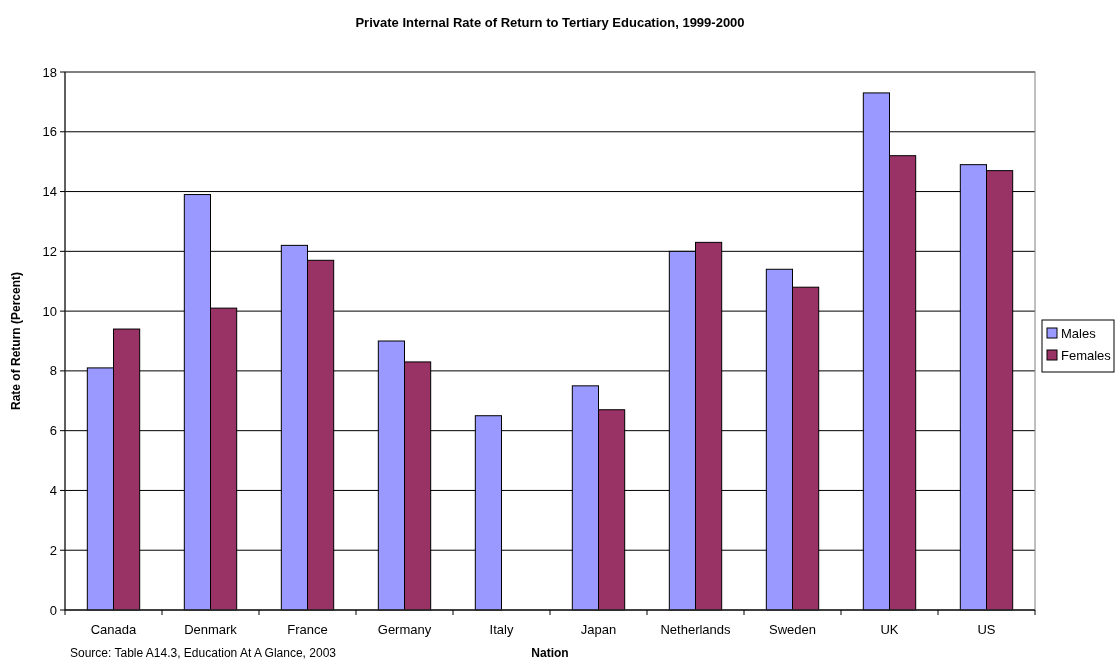 This screenshot has height=665, width=1120. Describe the element at coordinates (53, 550) in the screenshot. I see `y-tick-label: 2` at that location.